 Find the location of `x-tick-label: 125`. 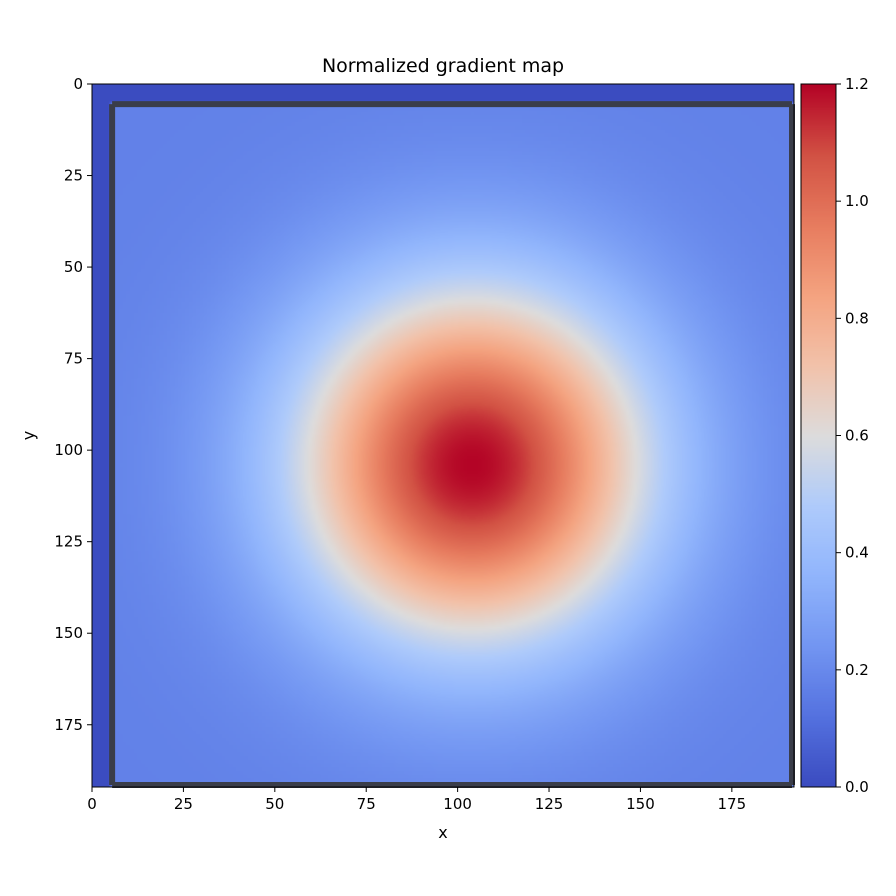

x-tick-label: 125 is located at coordinates (549, 804).